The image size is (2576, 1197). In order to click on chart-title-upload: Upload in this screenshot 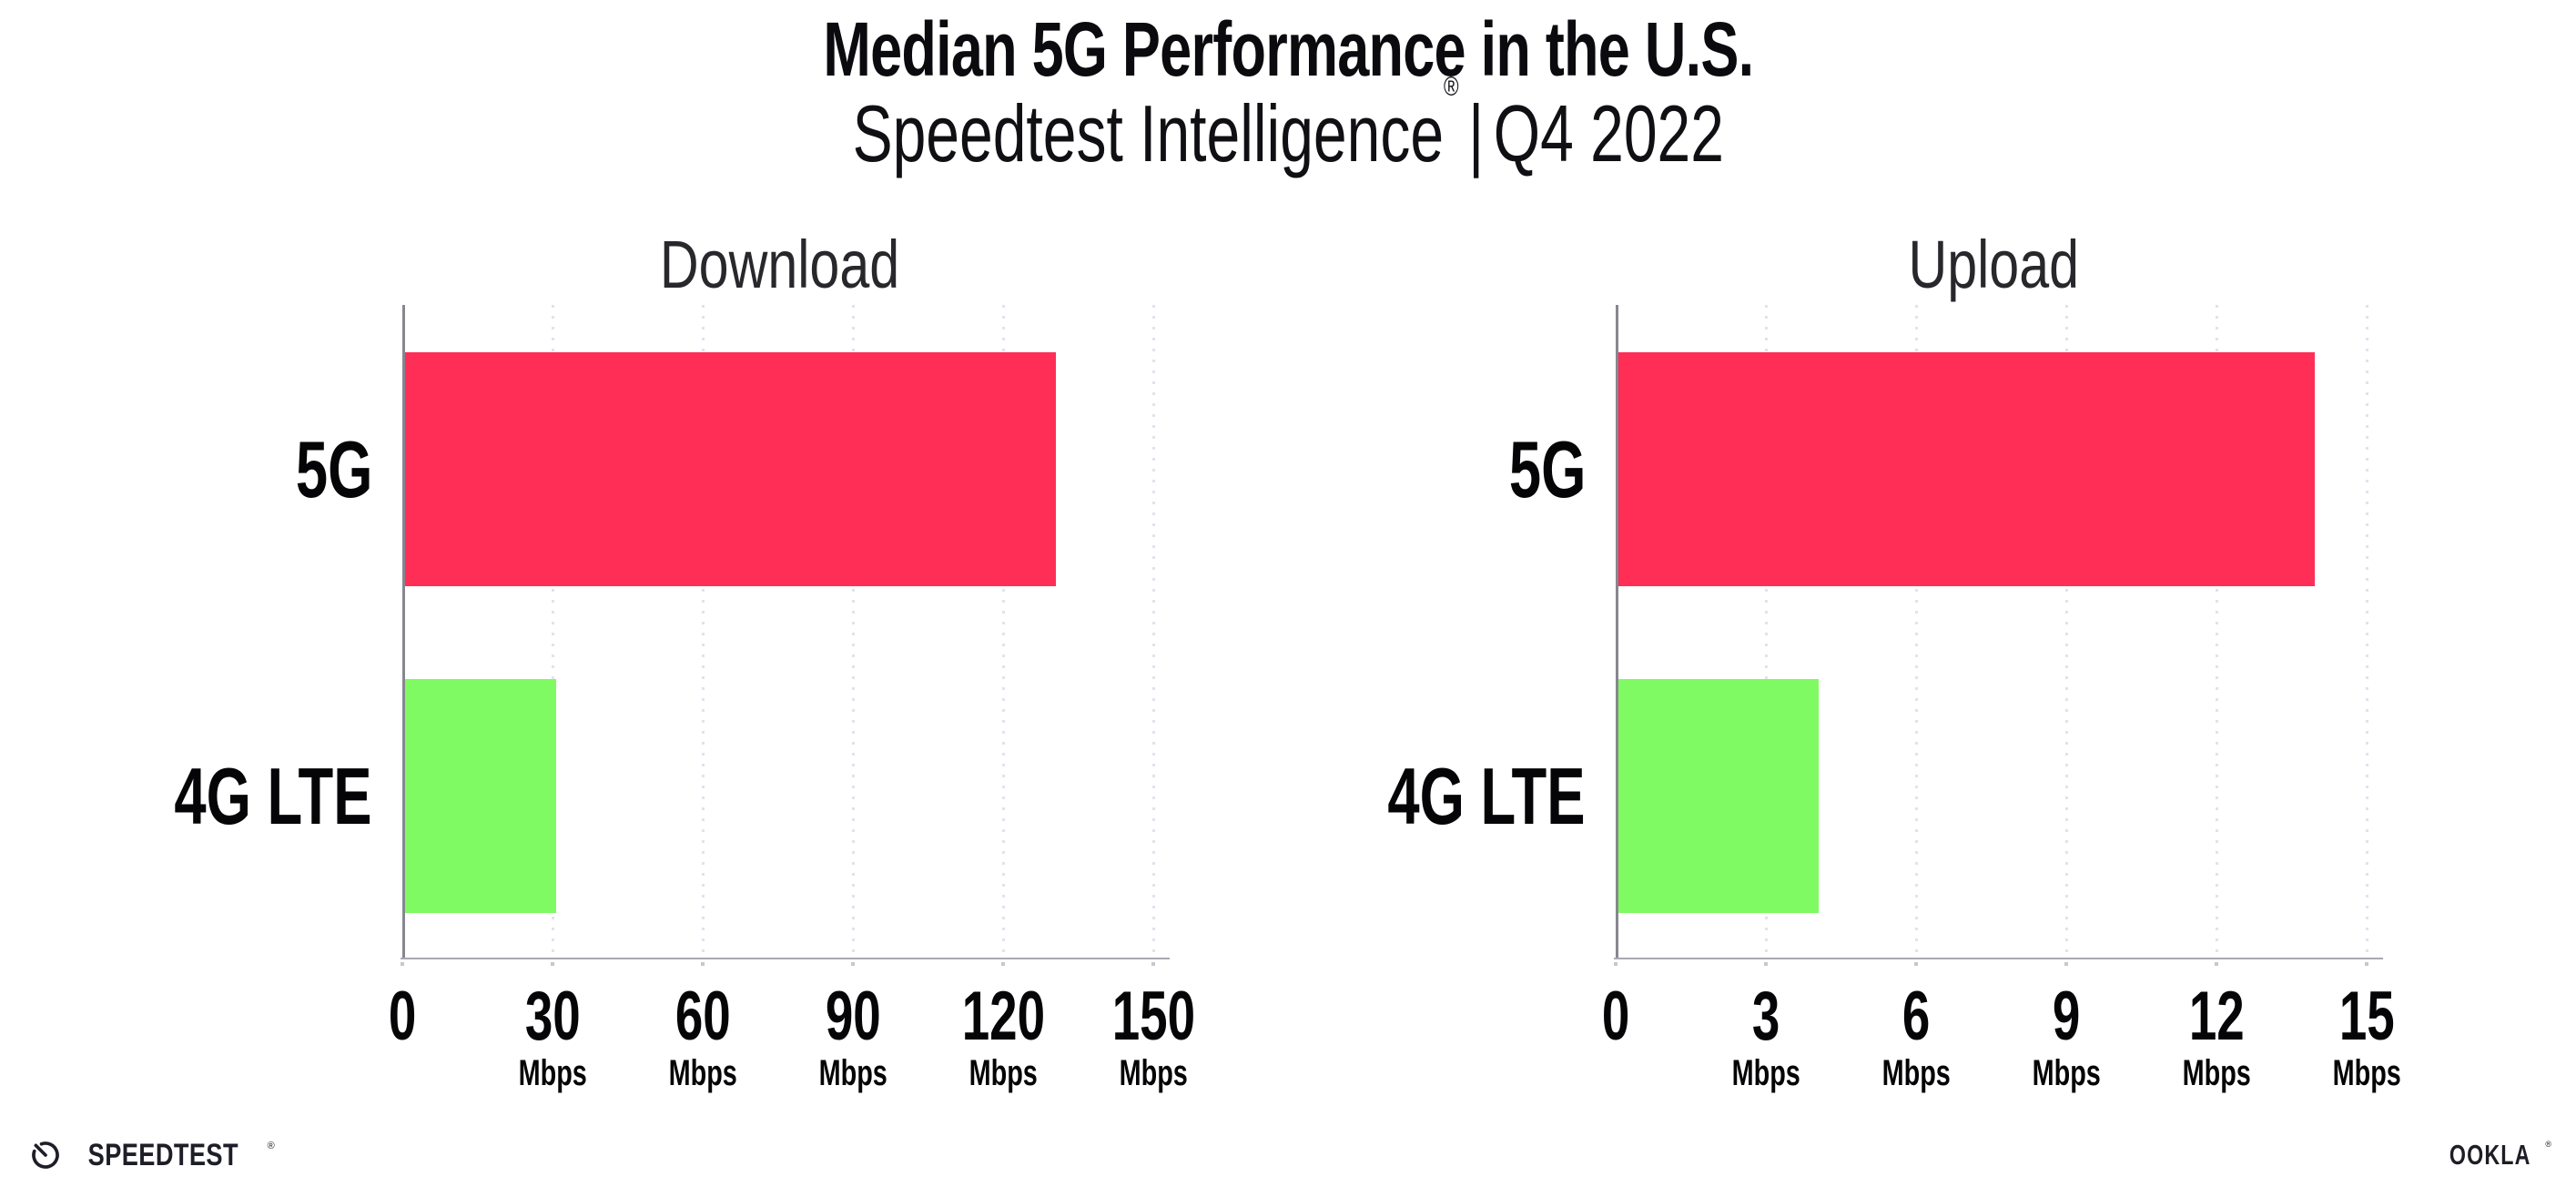, I will do `click(1993, 265)`.